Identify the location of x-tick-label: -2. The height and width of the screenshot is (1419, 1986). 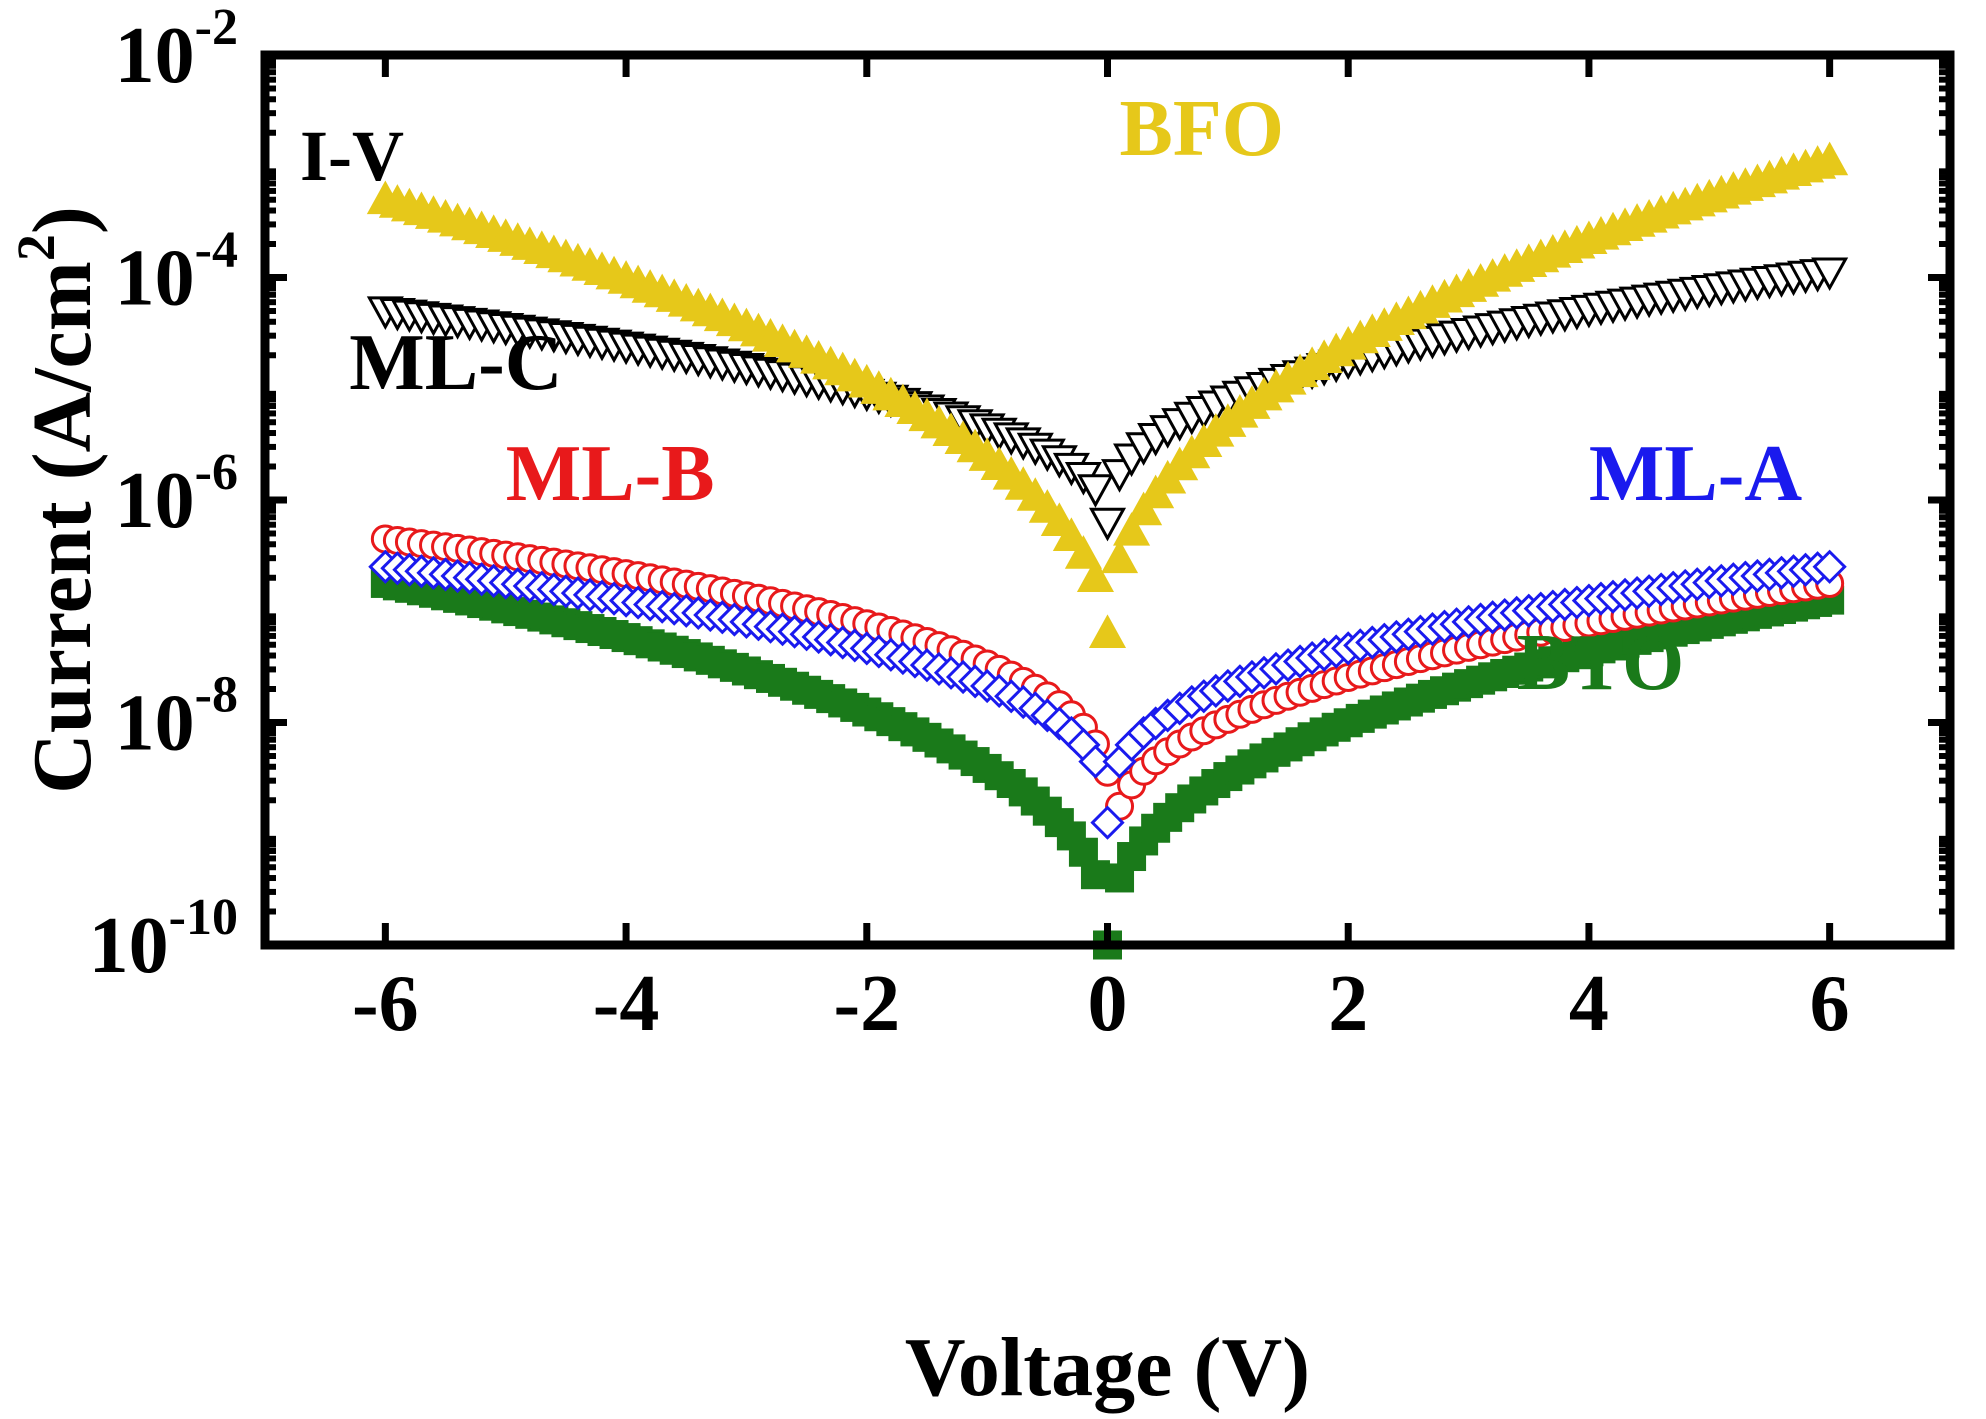
(866, 1004).